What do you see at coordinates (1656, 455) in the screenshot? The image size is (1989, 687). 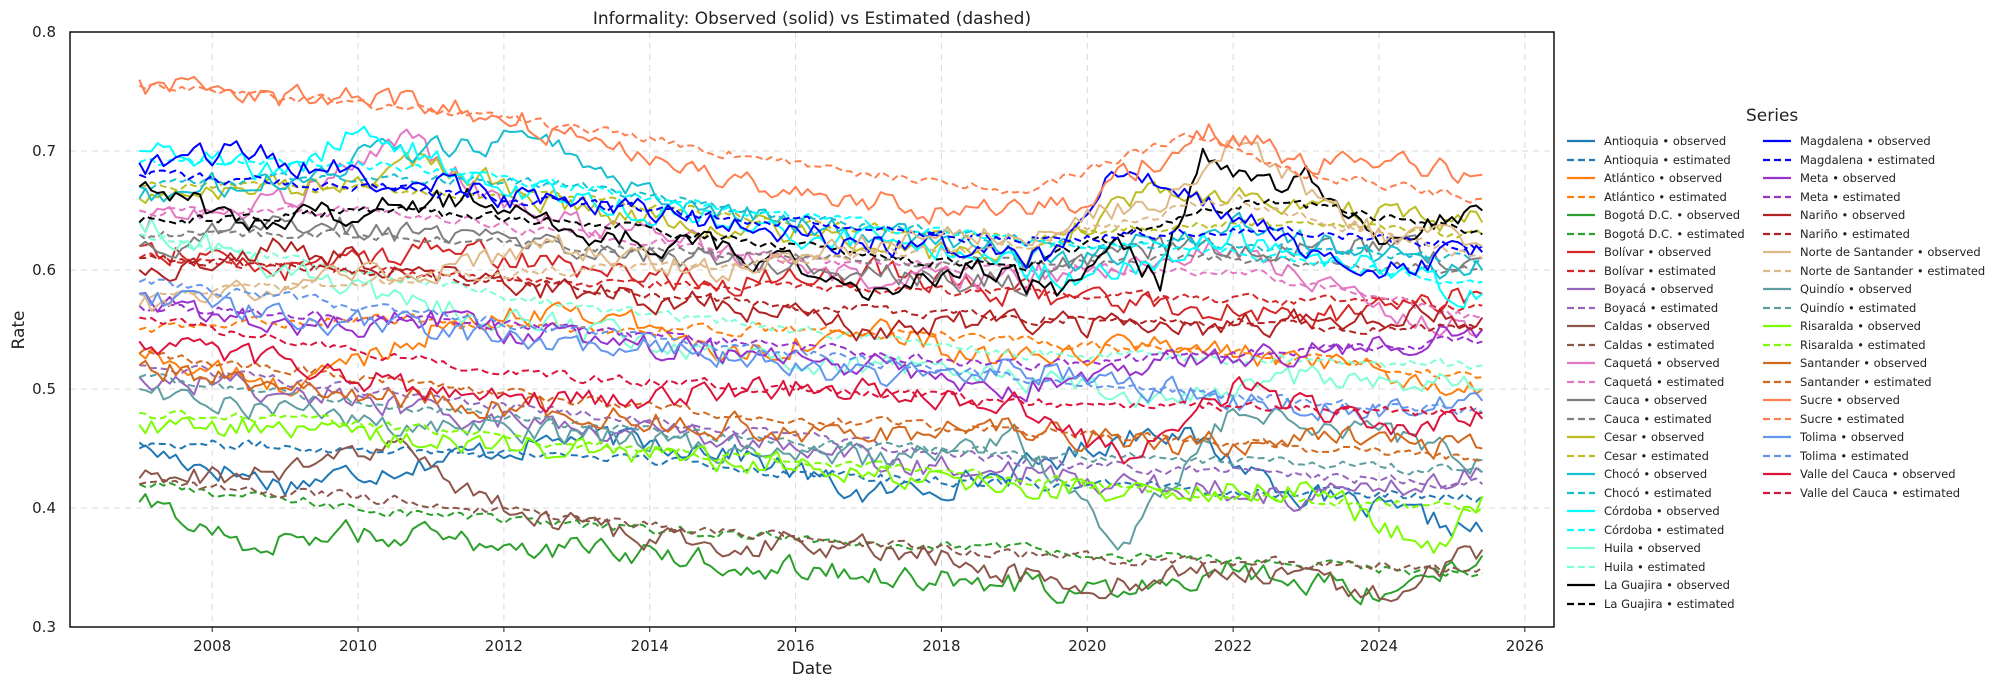 I see `legend-label: Cesar • estimated` at bounding box center [1656, 455].